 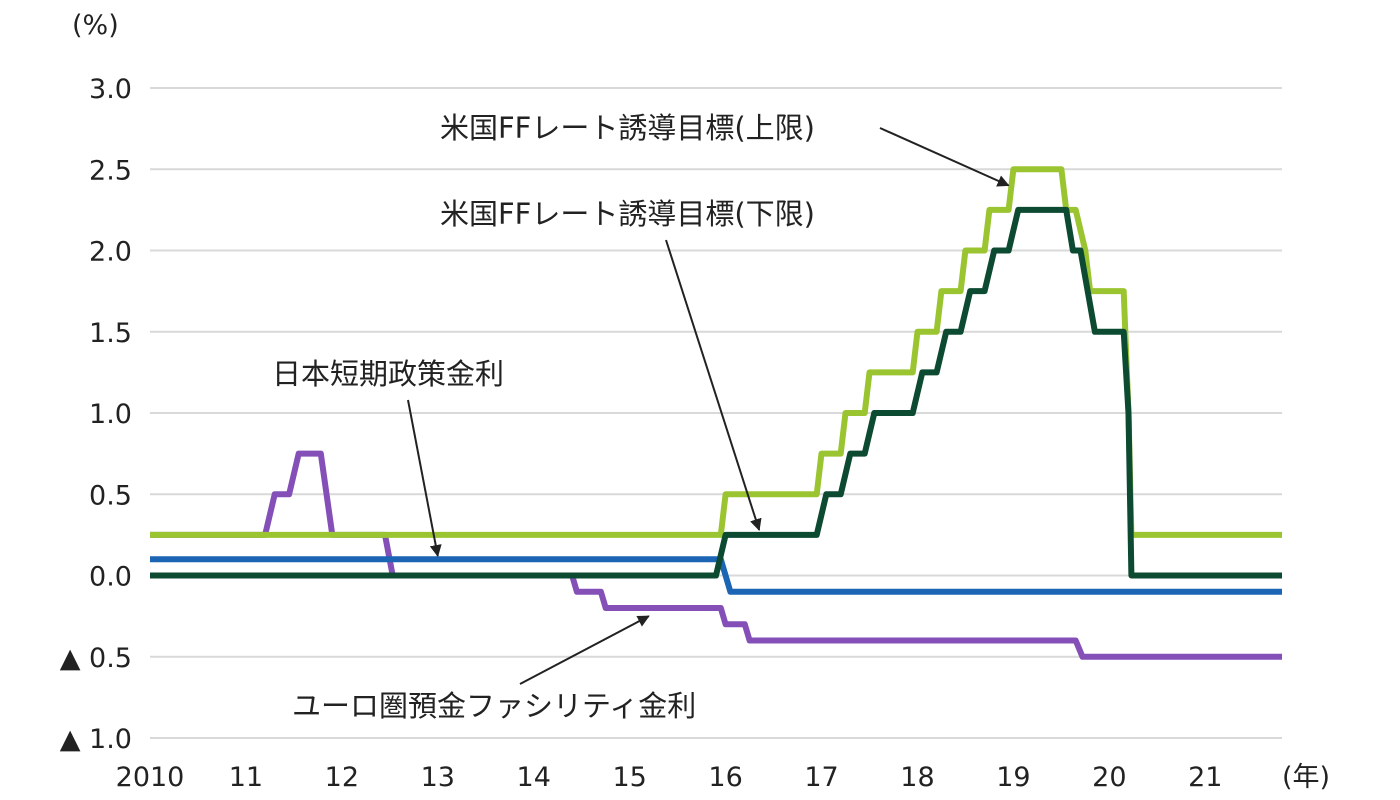 What do you see at coordinates (627, 214) in the screenshot?
I see `annotation-us-lower: 米国FFレート誘導目標(下限)` at bounding box center [627, 214].